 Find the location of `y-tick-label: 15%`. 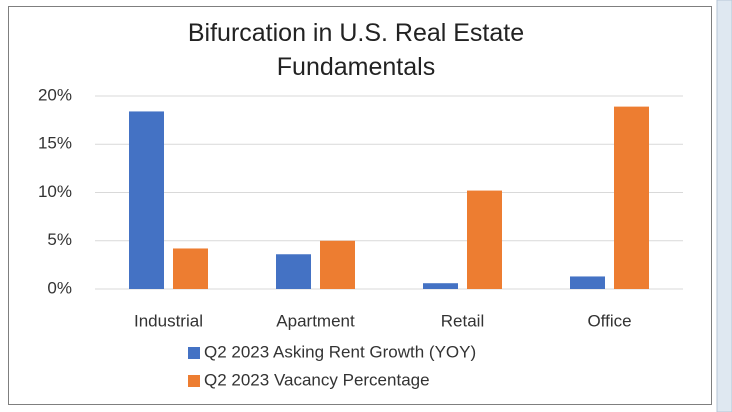

y-tick-label: 15% is located at coordinates (55, 143).